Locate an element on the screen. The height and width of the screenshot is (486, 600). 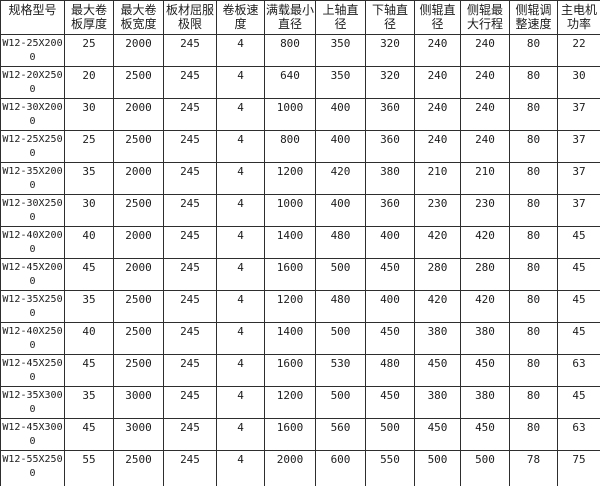
model-cell: W12-20X2500 is located at coordinates (32, 82).